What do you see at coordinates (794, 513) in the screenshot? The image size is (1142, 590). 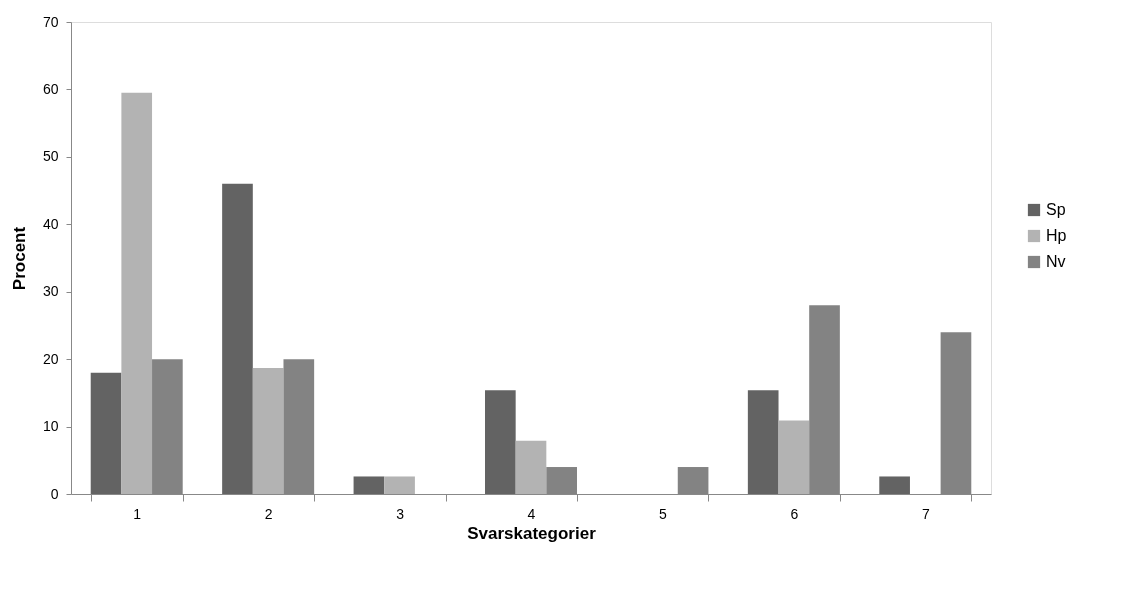 I see `x-tick-label: 6` at bounding box center [794, 513].